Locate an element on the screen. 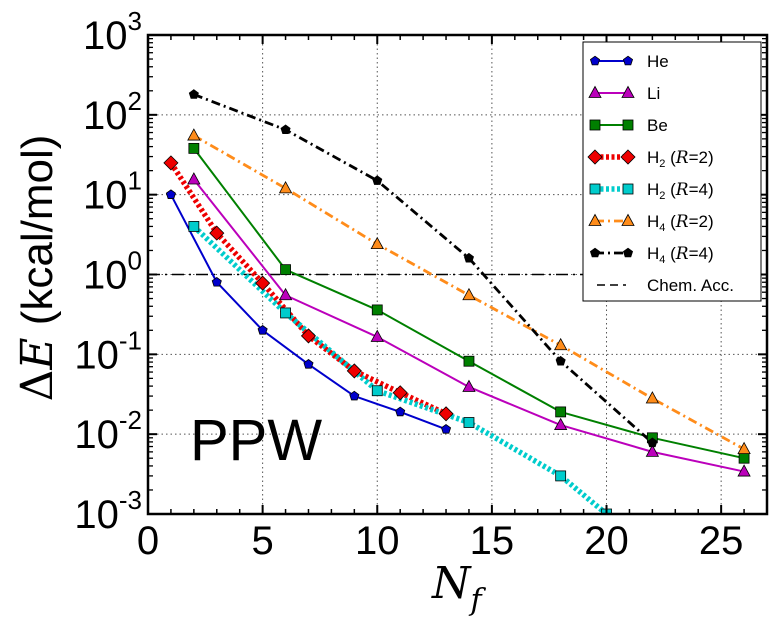  x-tick-label: 20 is located at coordinates (606, 541).